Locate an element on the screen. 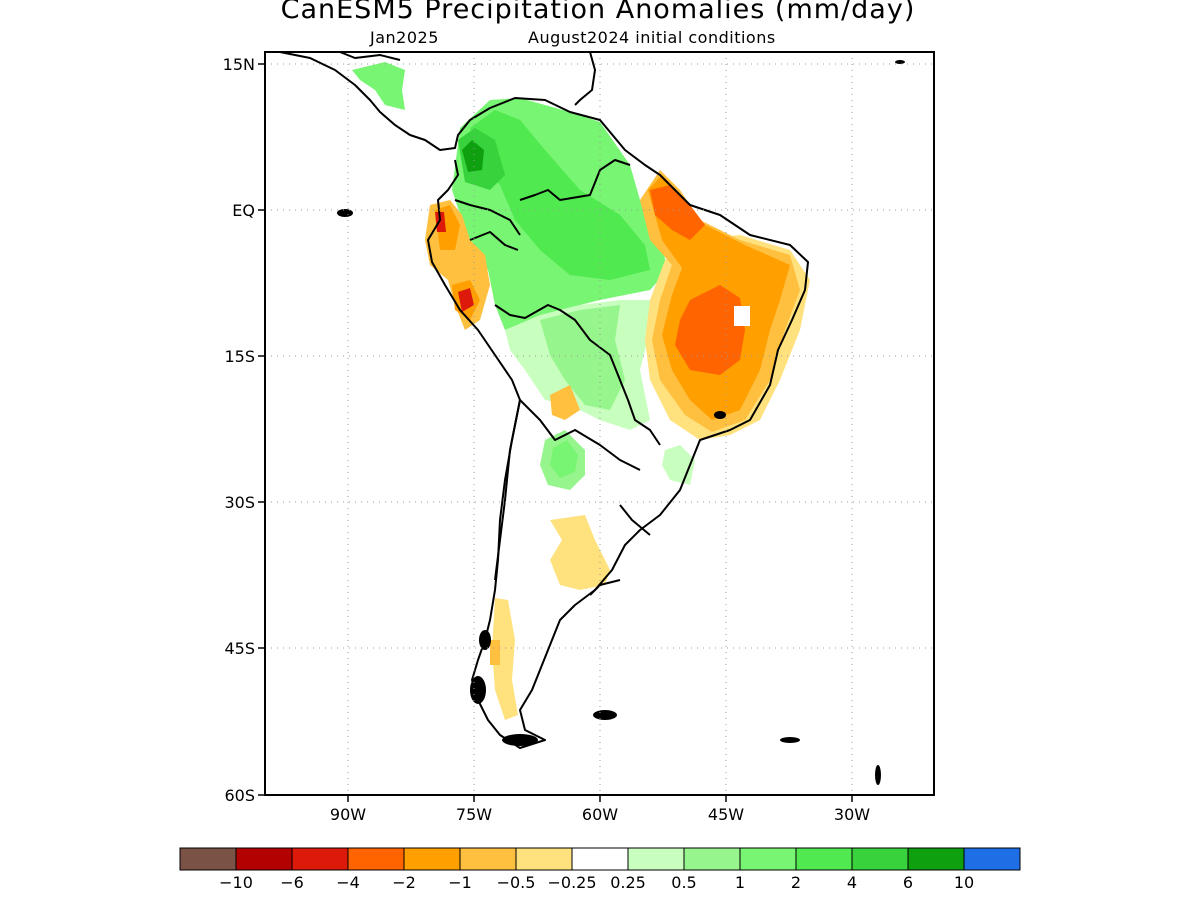  colorbar-label-8: 0.5 is located at coordinates (683, 882).